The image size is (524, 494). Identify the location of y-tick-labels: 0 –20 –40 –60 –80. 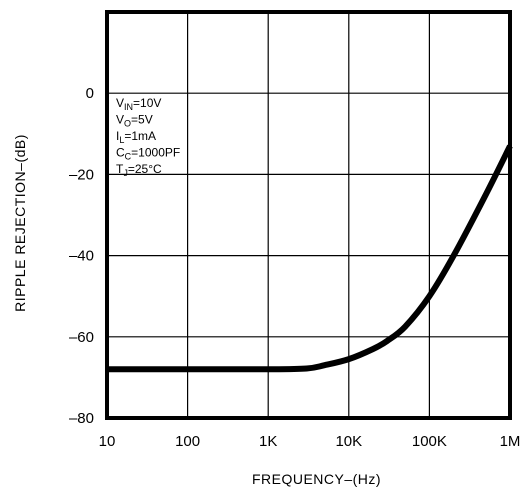
(81, 256).